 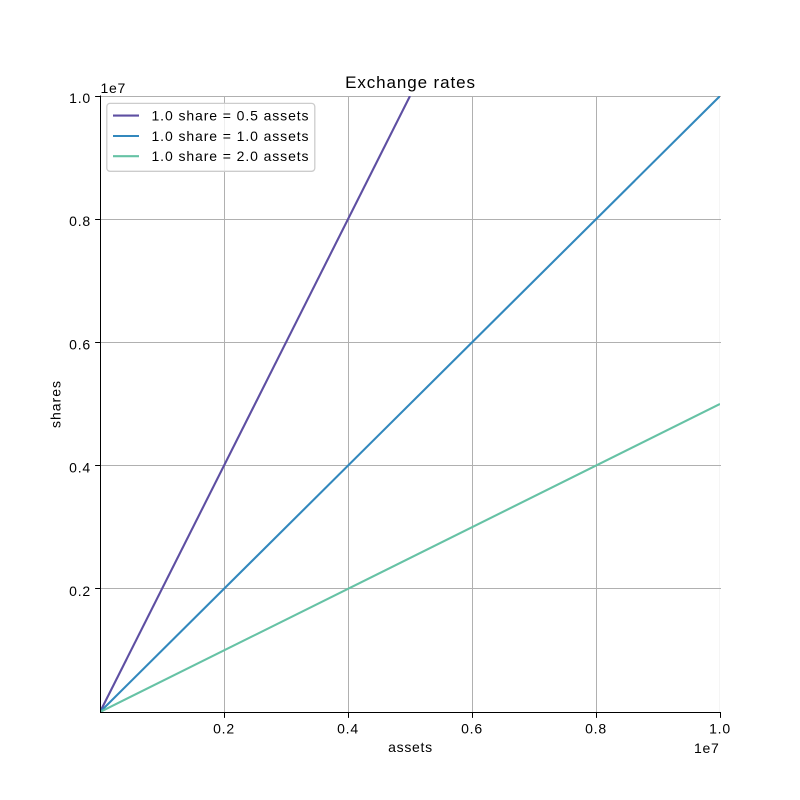 I want to click on svg-text: shares, so click(x=55, y=404).